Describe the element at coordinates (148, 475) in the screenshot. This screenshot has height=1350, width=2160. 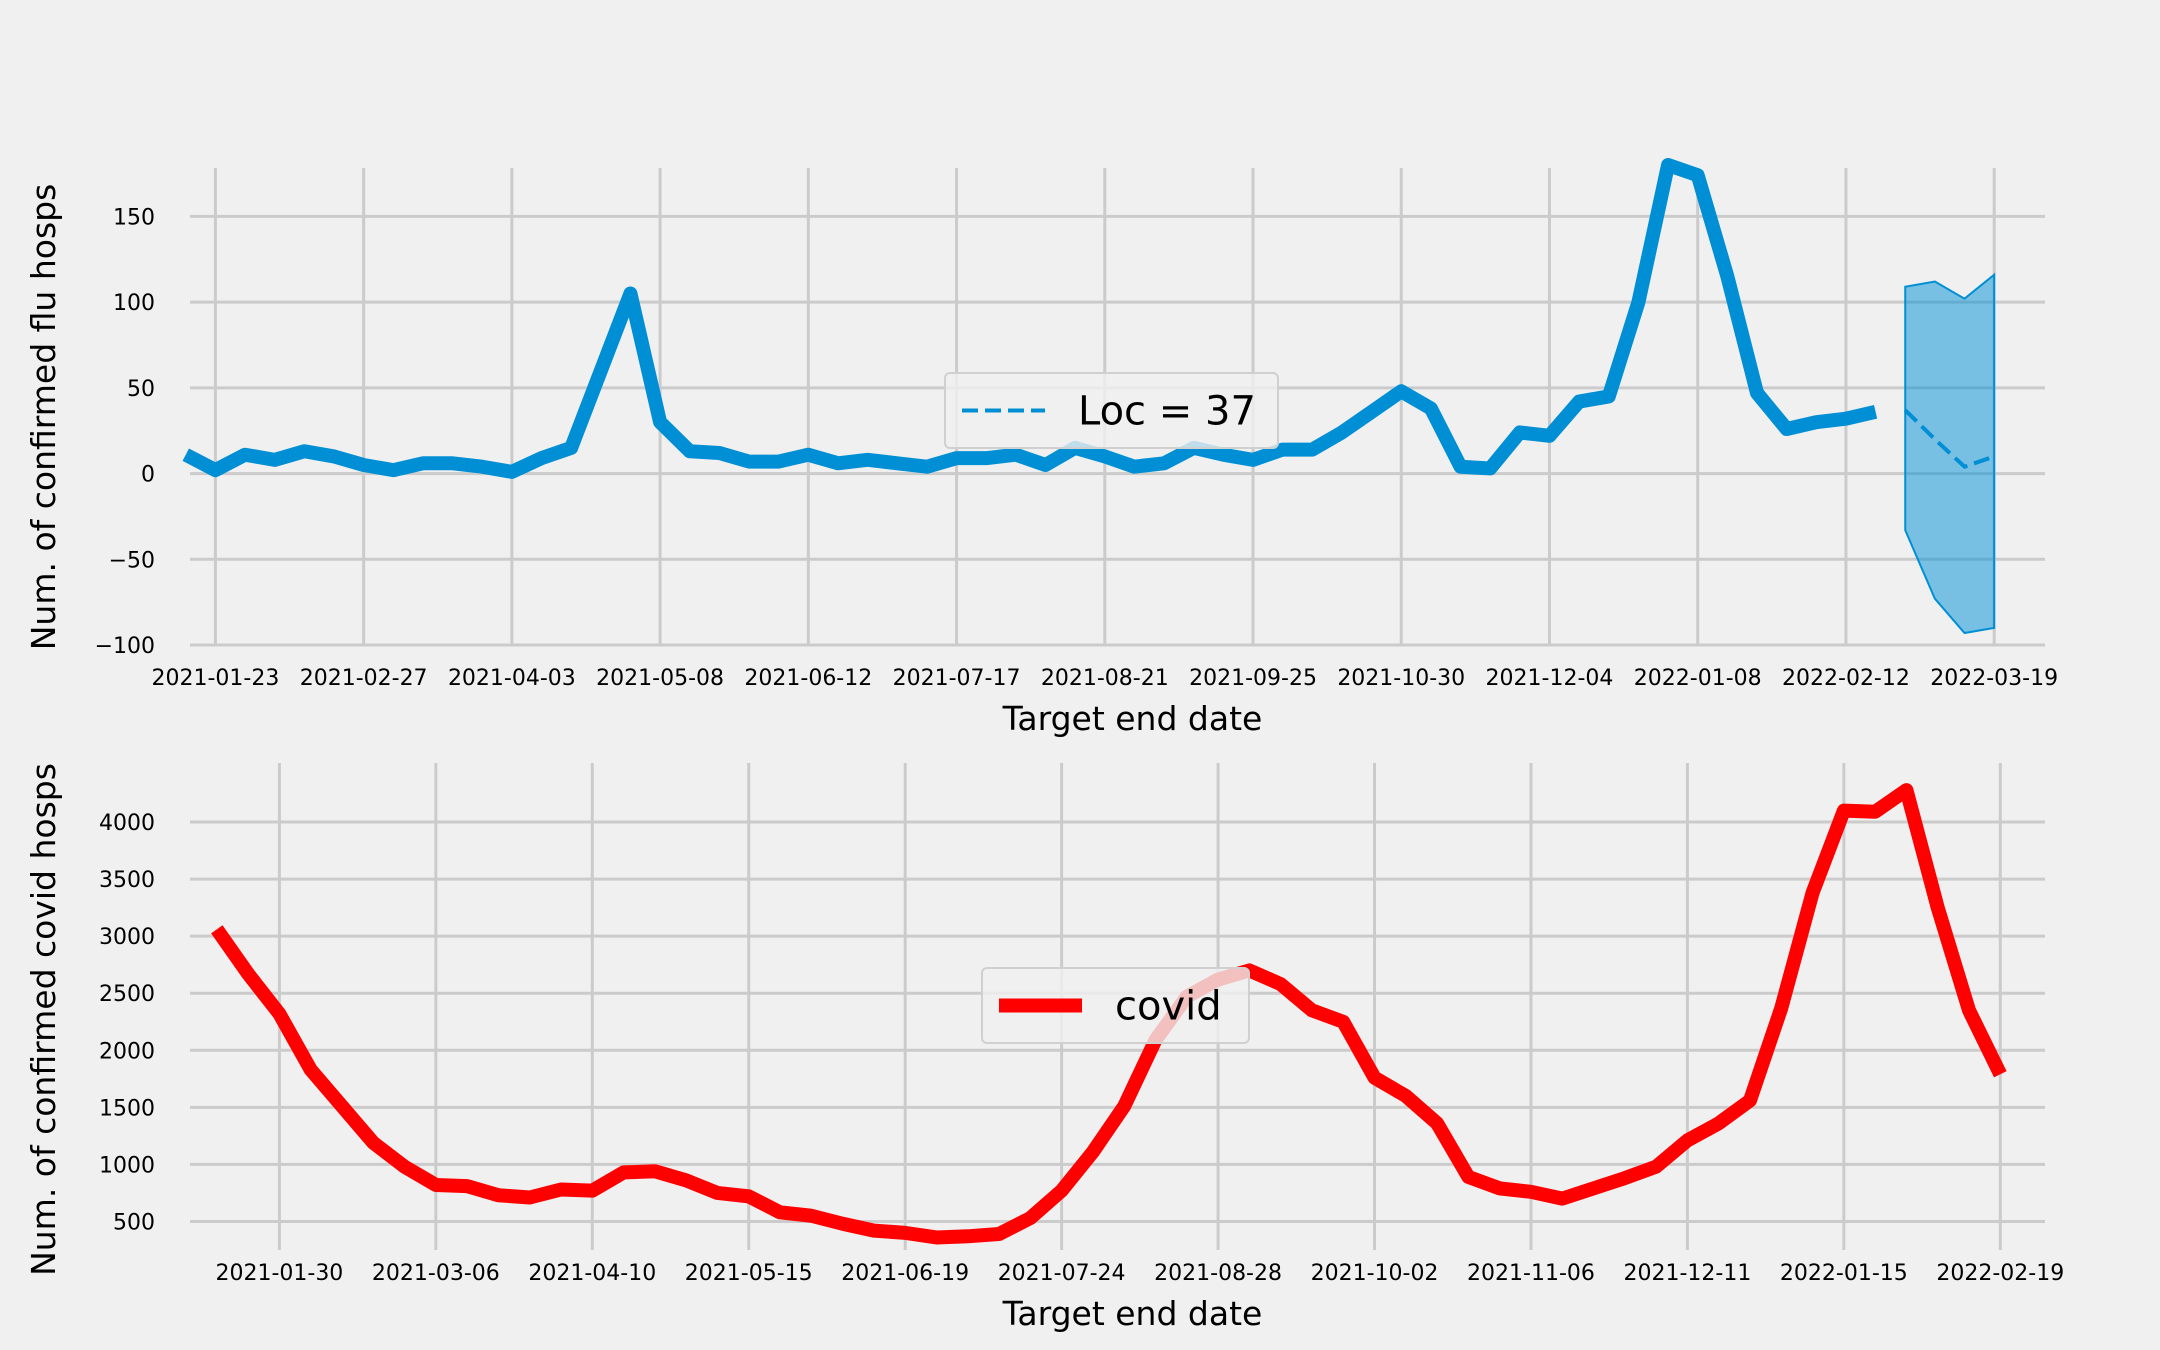
I see `y-tick-label: 0` at that location.